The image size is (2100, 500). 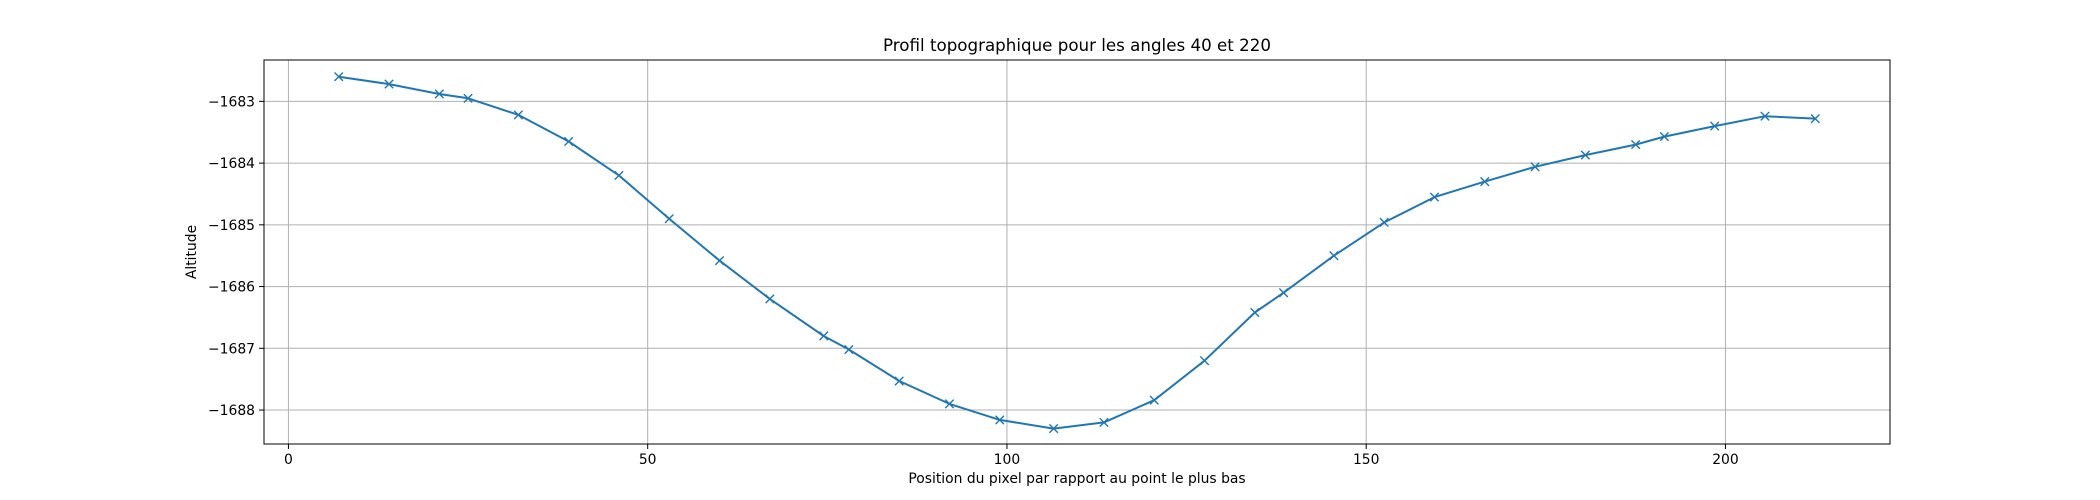 What do you see at coordinates (1725, 460) in the screenshot?
I see `x-tick-label: 200` at bounding box center [1725, 460].